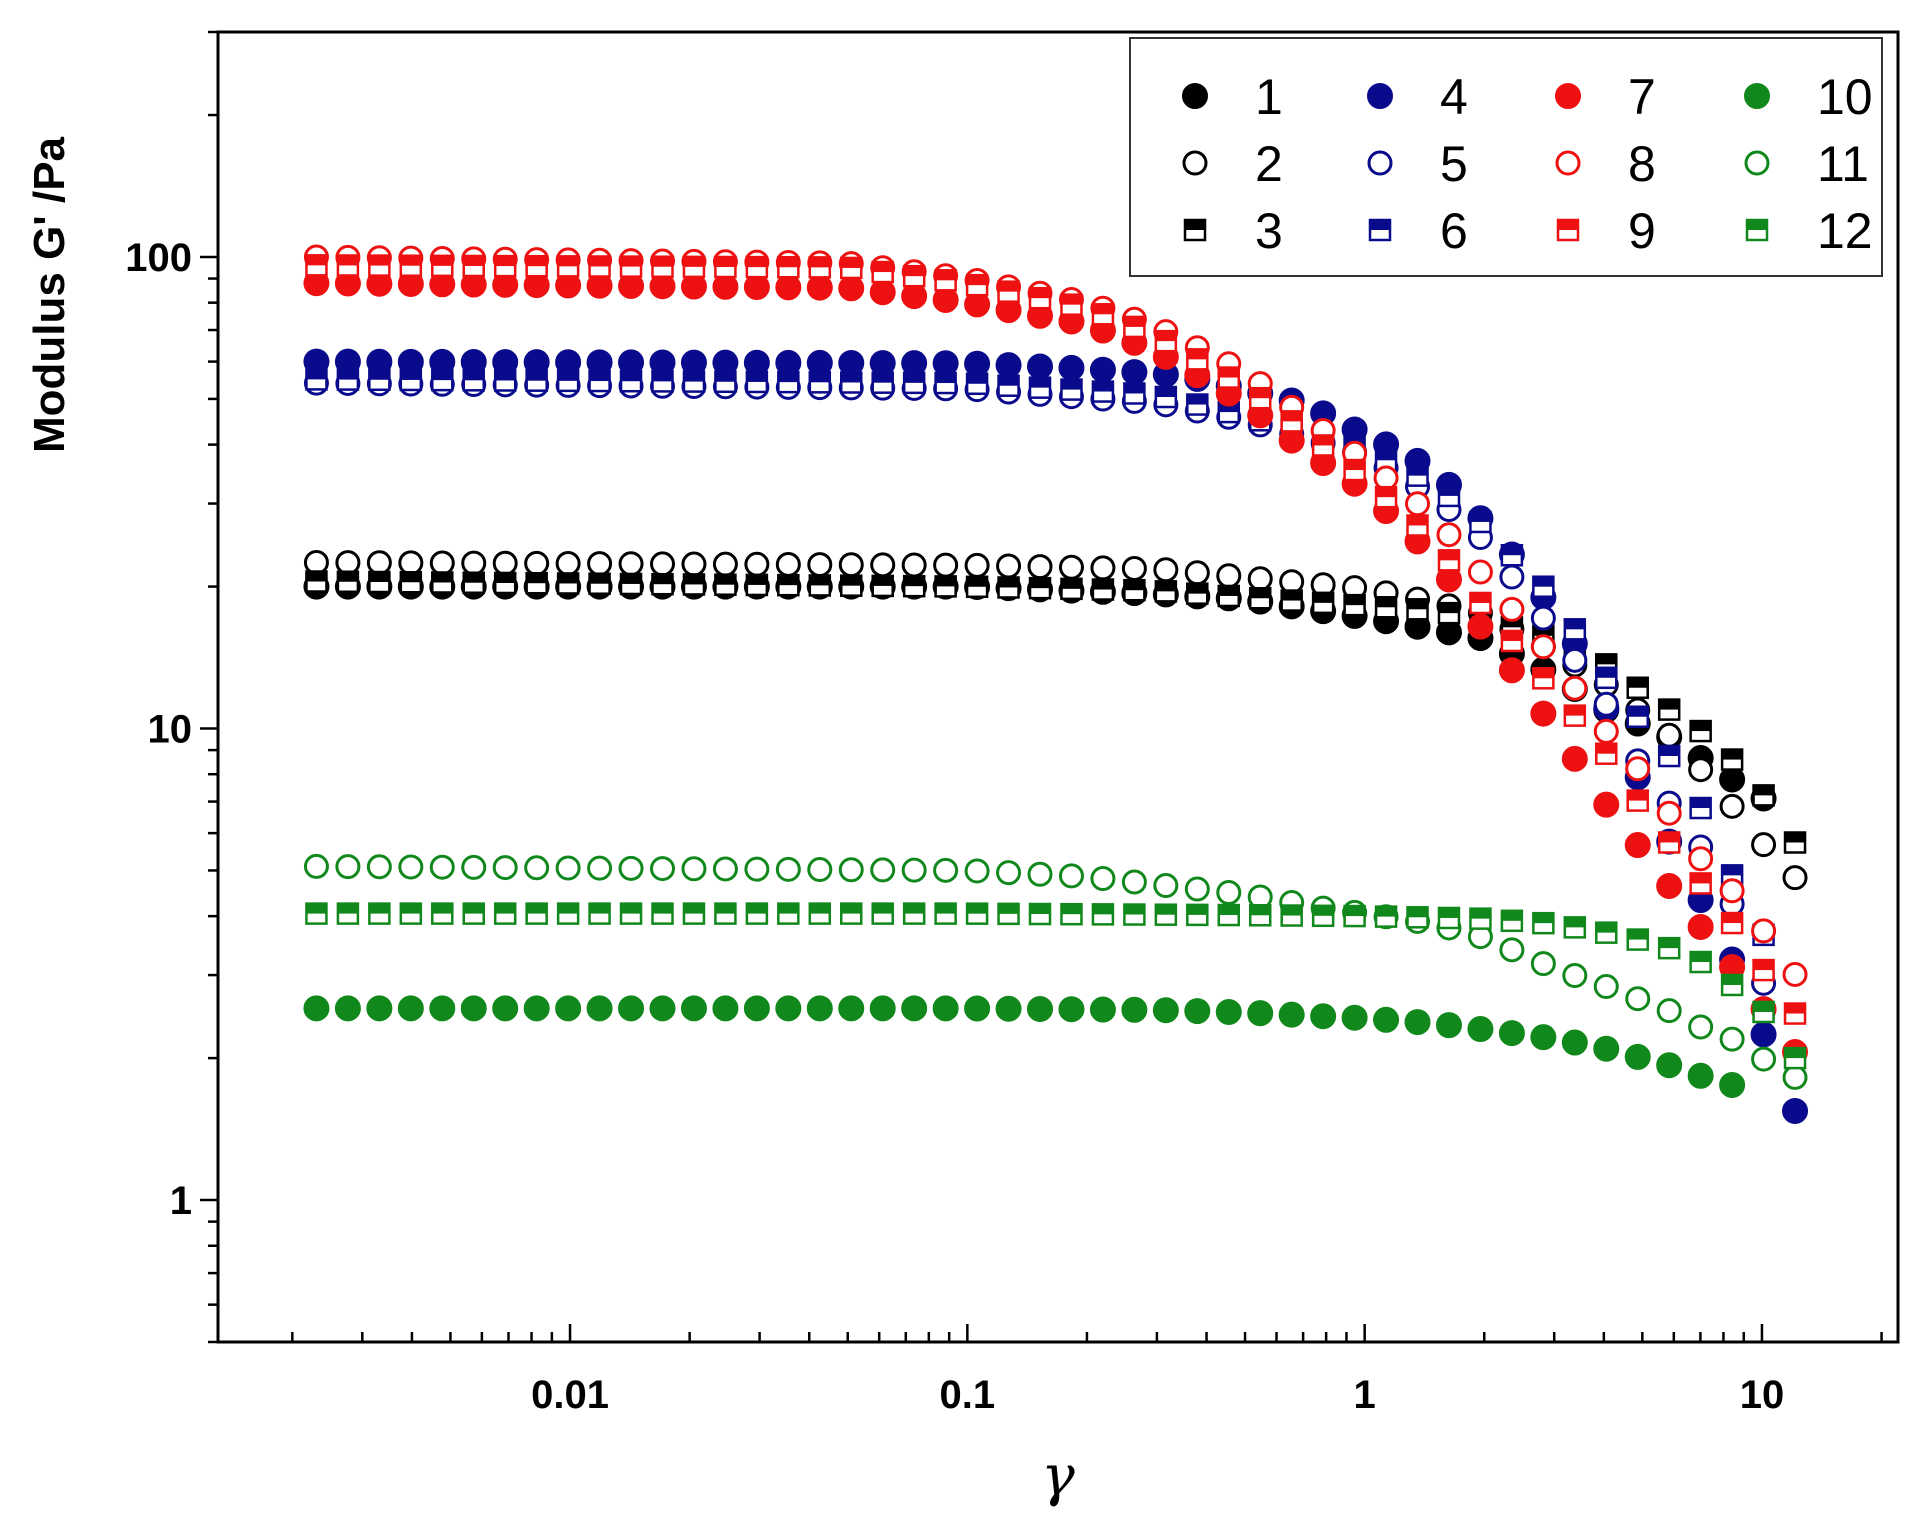 Image resolution: width=1920 pixels, height=1518 pixels. I want to click on legend-label: 11, so click(1843, 164).